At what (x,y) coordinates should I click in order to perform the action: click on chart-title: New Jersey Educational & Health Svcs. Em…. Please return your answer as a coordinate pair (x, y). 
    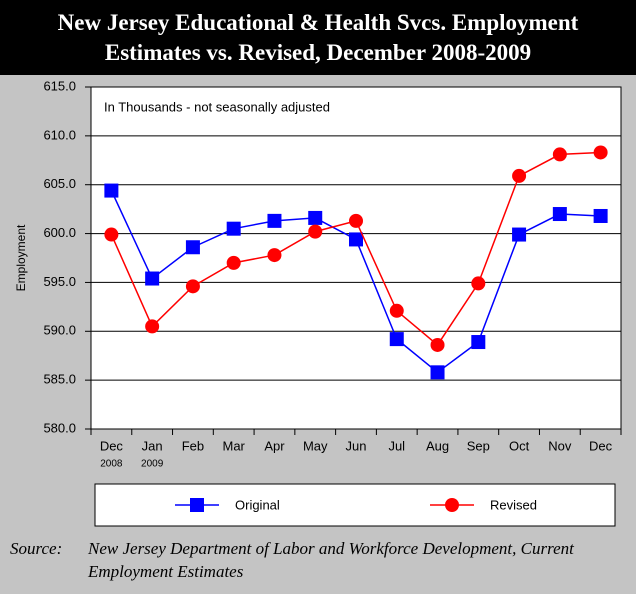
    Looking at the image, I should click on (318, 37).